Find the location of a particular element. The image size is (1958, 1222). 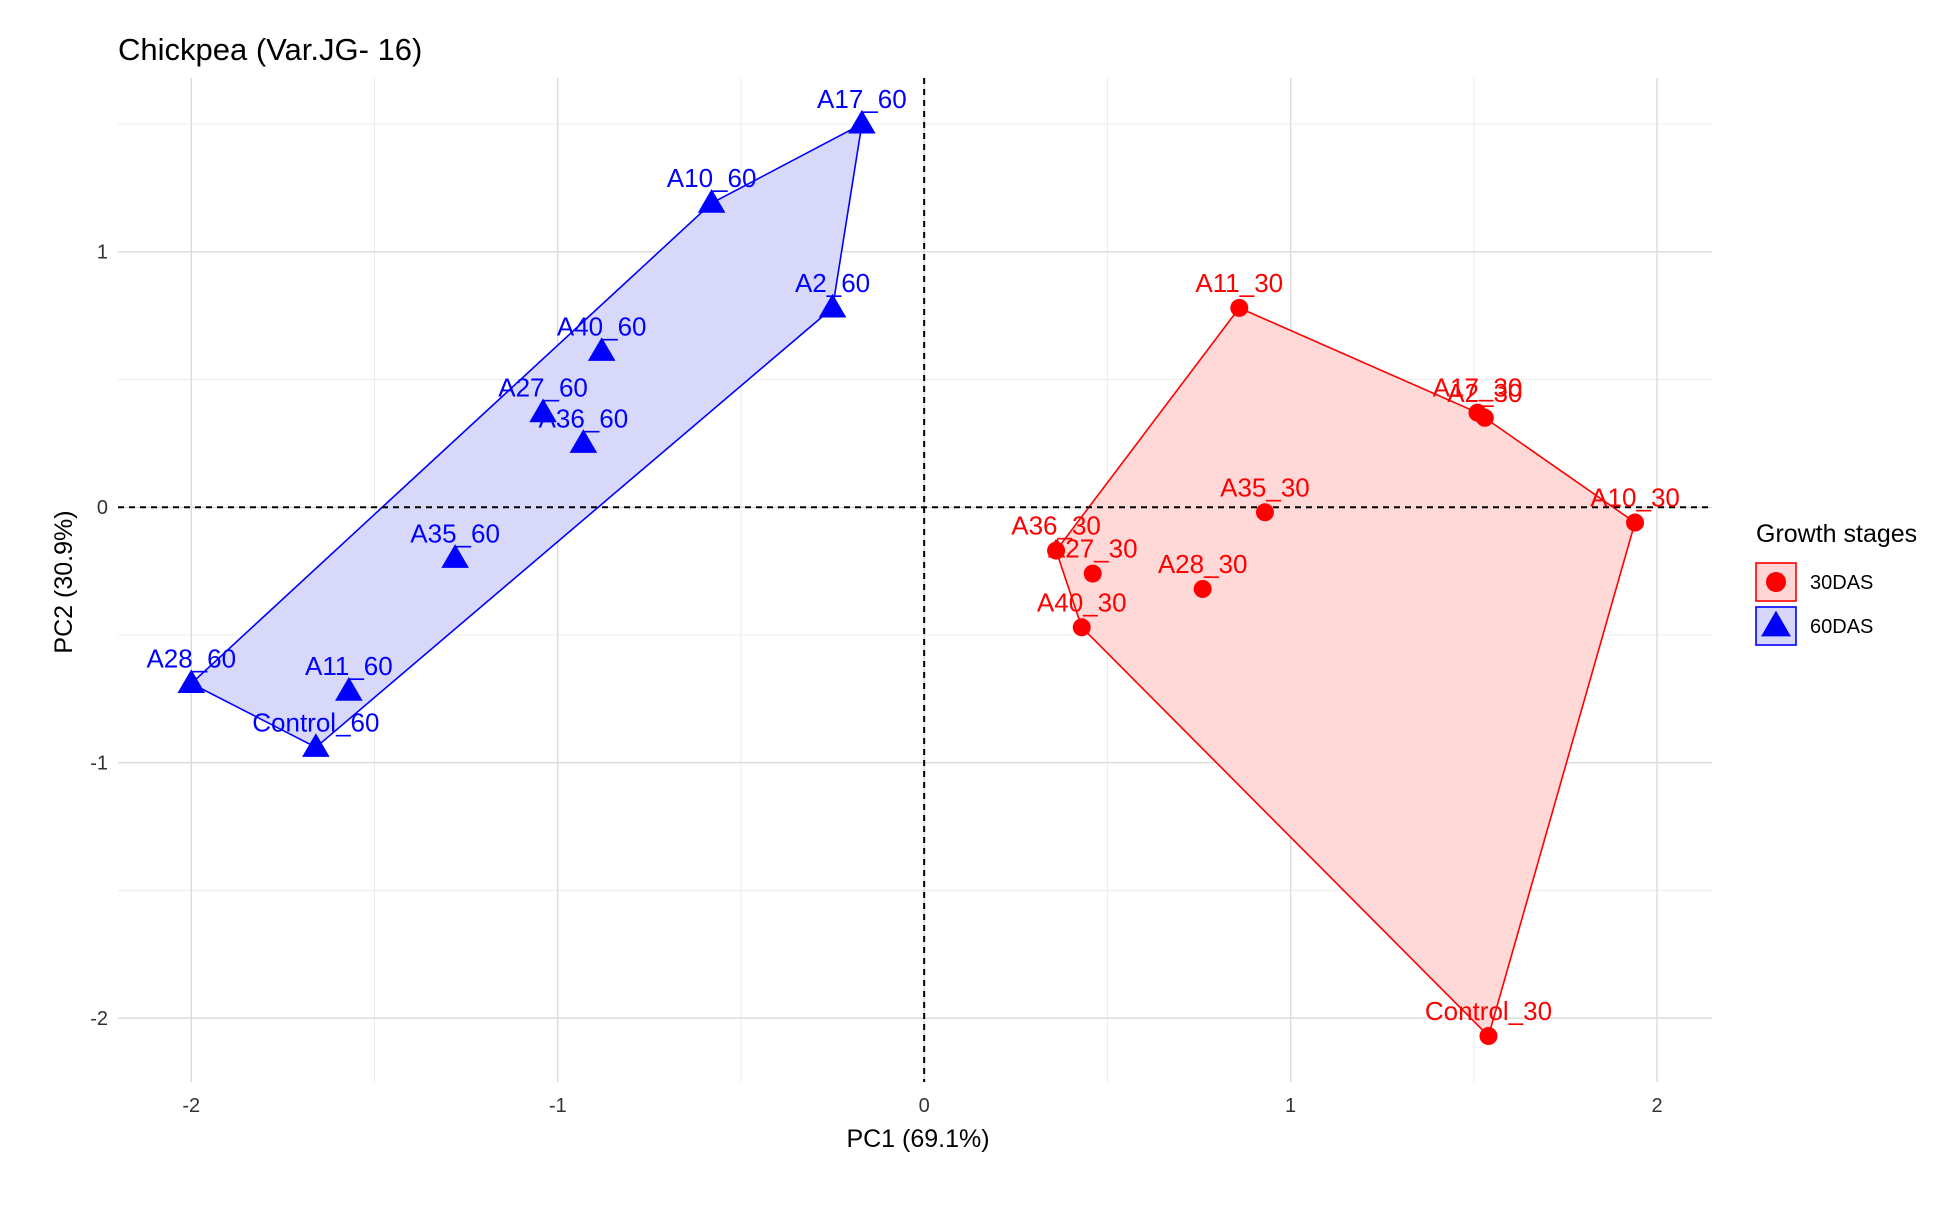

legend-label-30DAS: 30DAS is located at coordinates (1841, 583).